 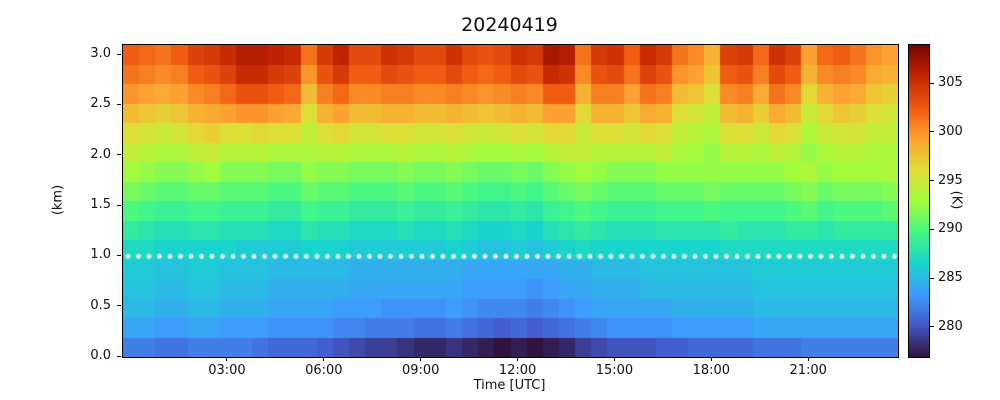 What do you see at coordinates (950, 277) in the screenshot?
I see `colorbar-tick-label: 285` at bounding box center [950, 277].